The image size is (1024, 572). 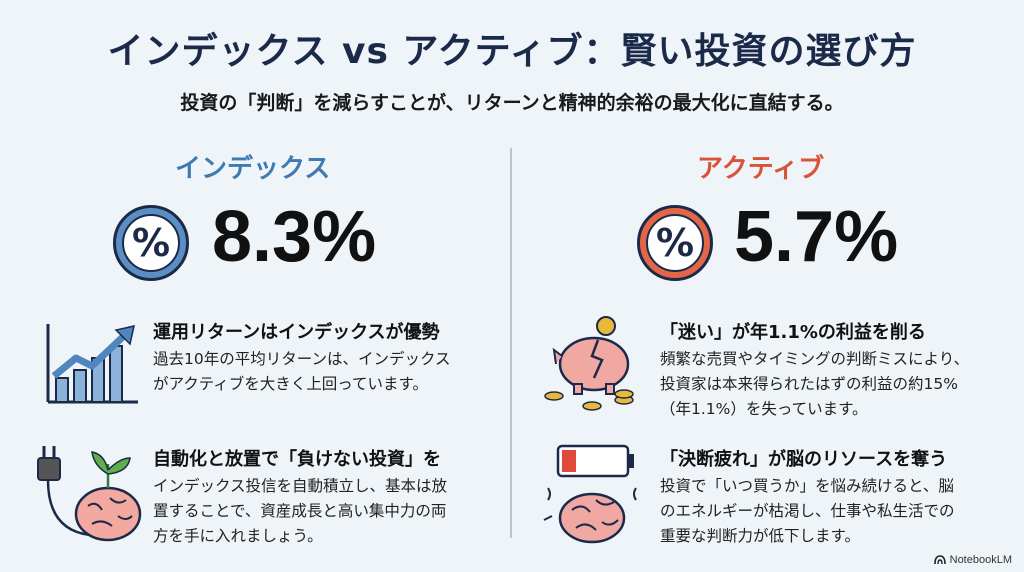 What do you see at coordinates (804, 459) in the screenshot?
I see `active-item-2-title: 「決断疲れ」が脳のリソースを奪う` at bounding box center [804, 459].